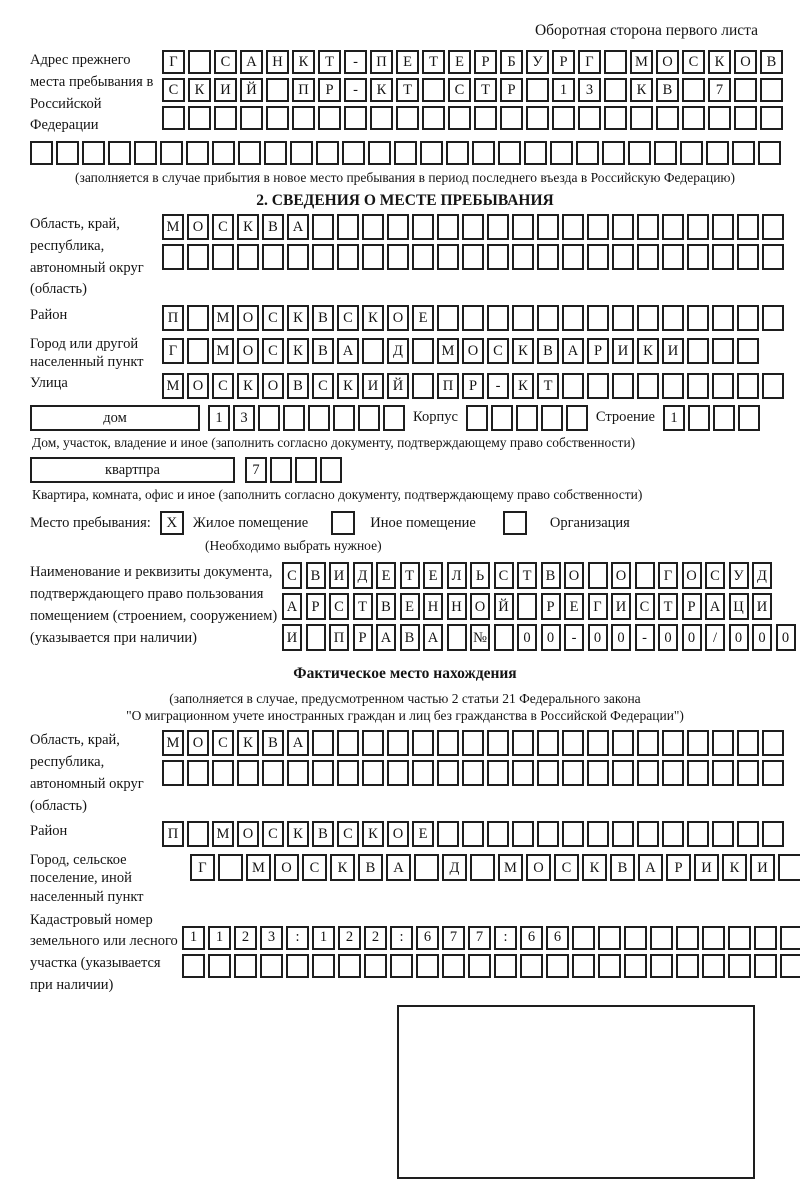 The height and width of the screenshot is (1180, 800). I want to click on char-cell: №, so click(480, 638).